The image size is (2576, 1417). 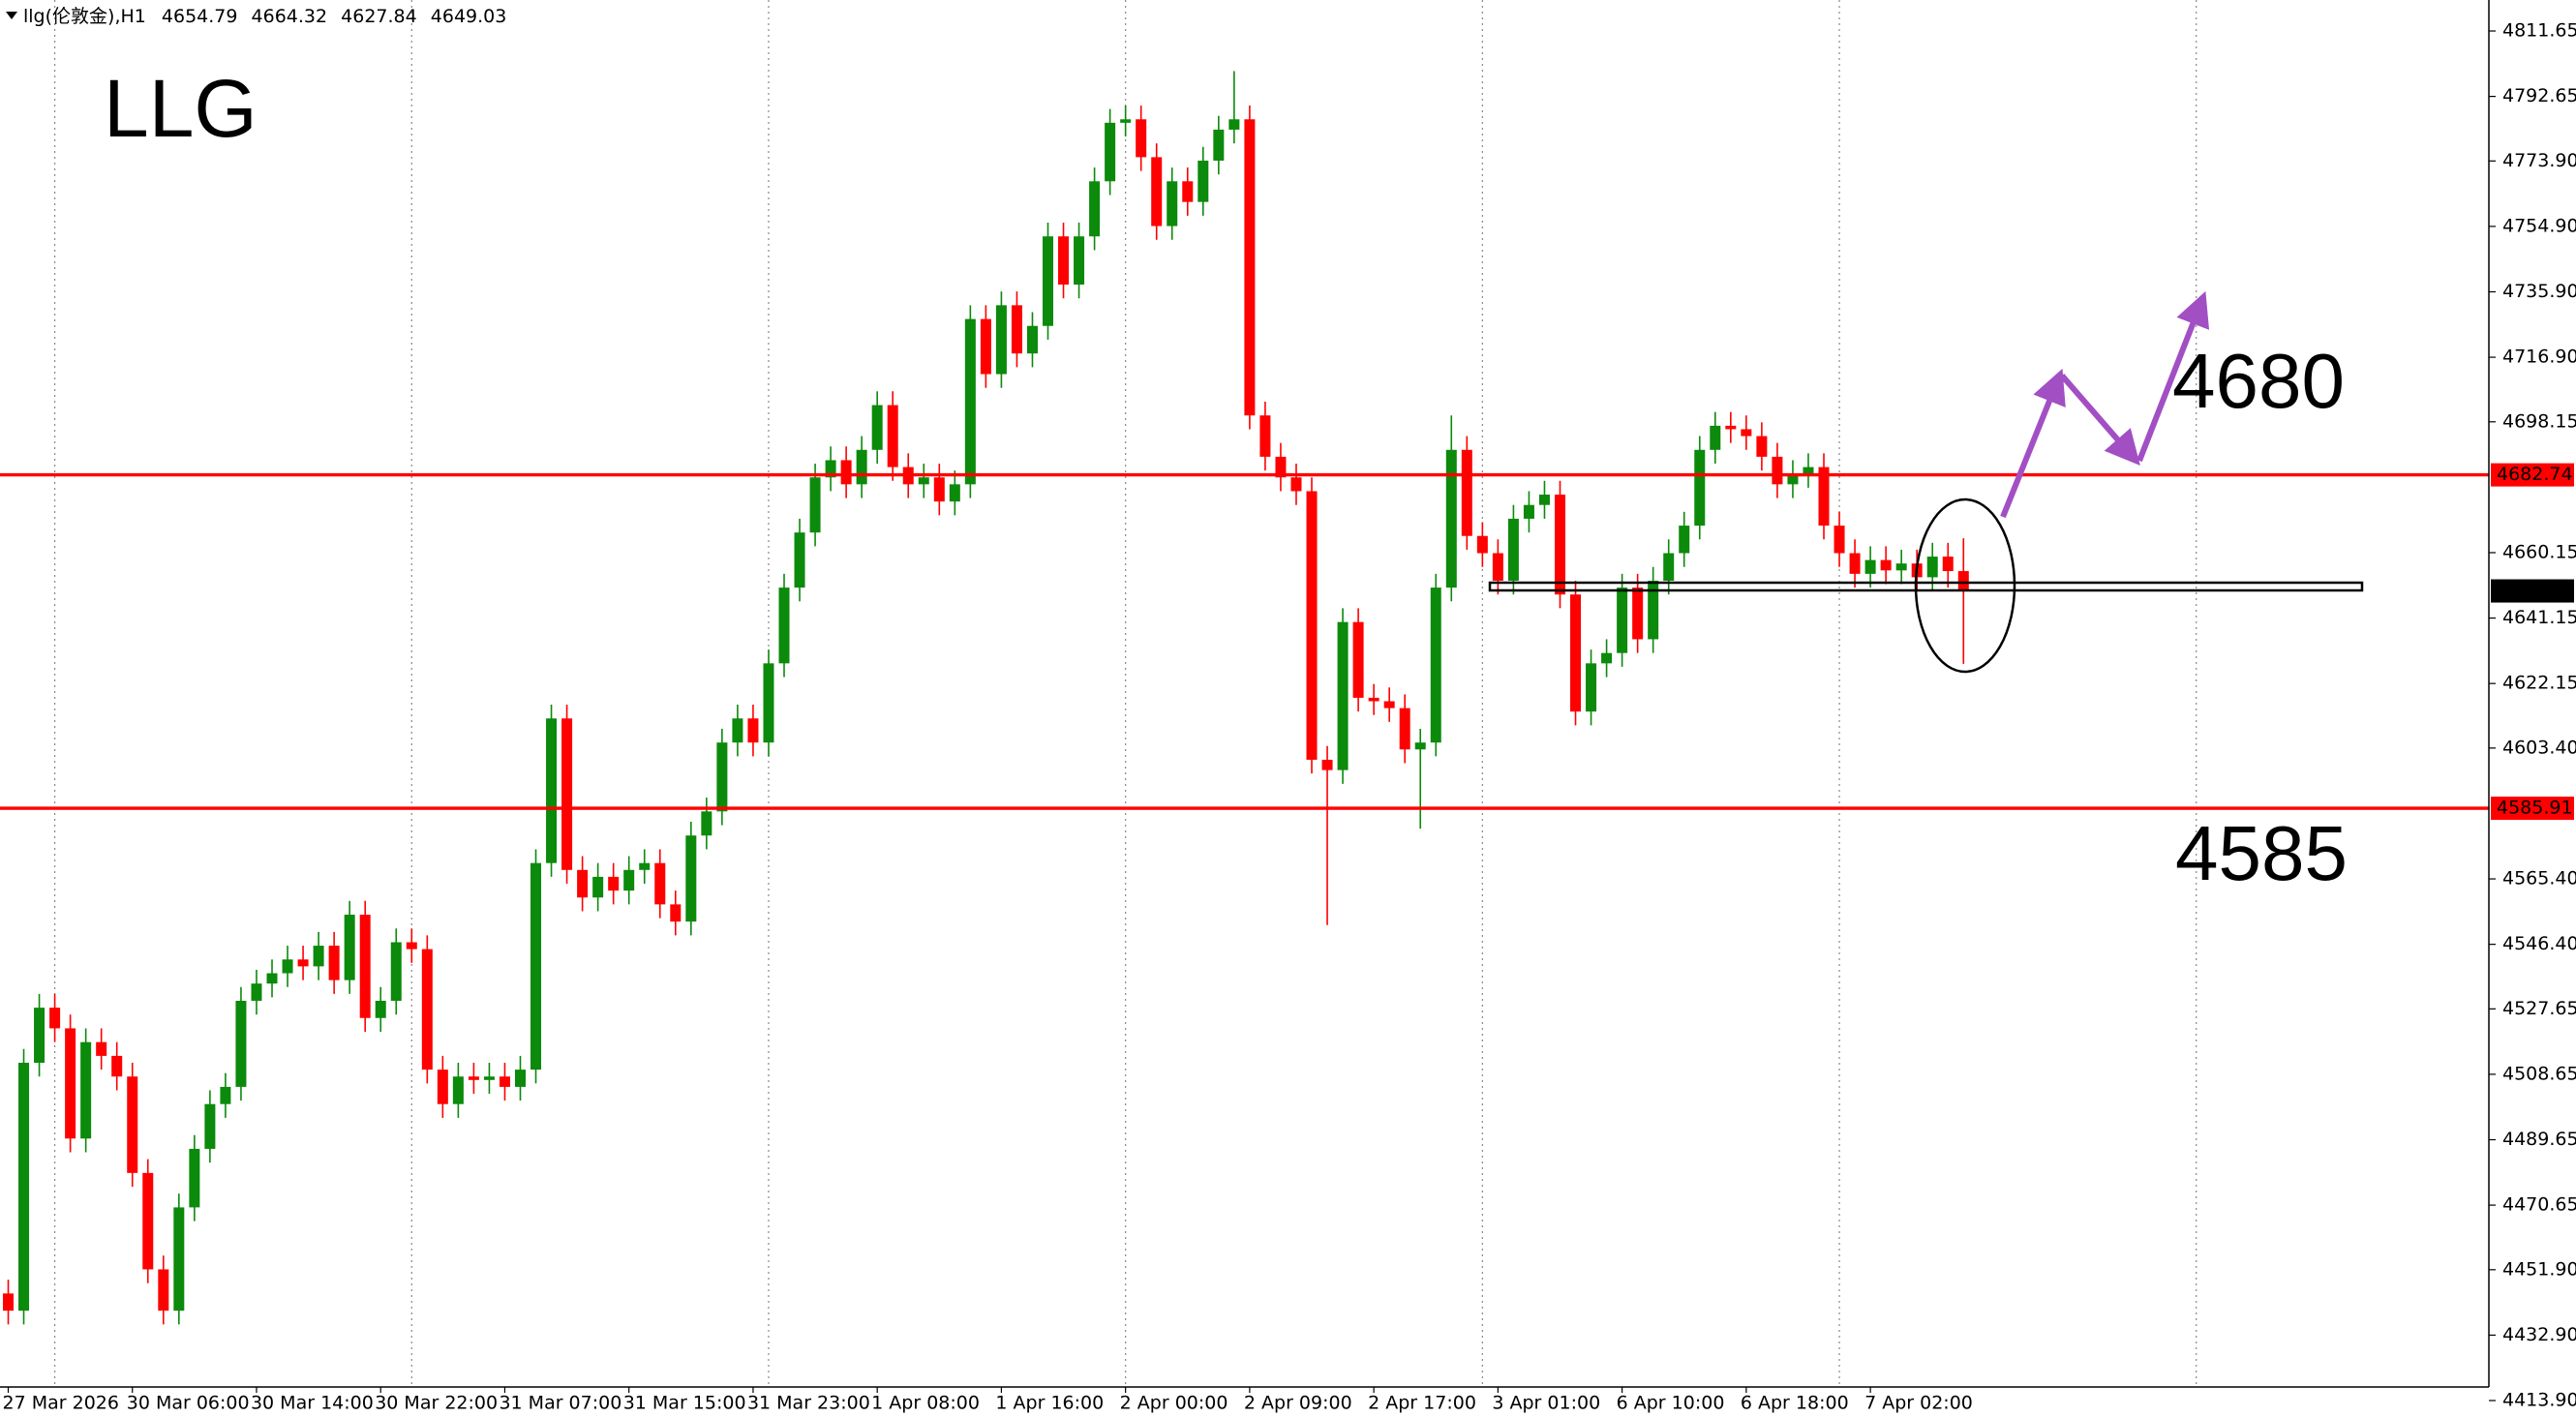 I want to click on x-tick-label: 6 Apr 10:00, so click(x=1671, y=1404).